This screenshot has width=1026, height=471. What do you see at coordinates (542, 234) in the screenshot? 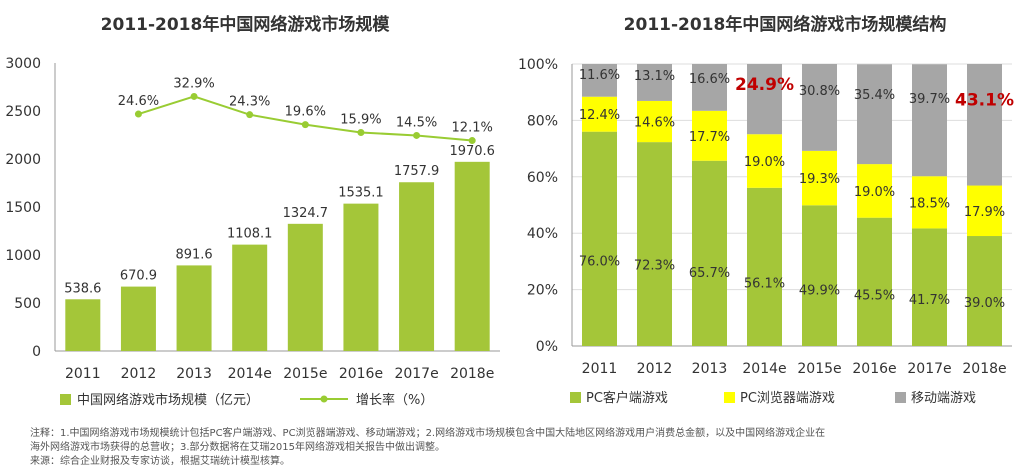
I see `y-tick-label: 40%` at bounding box center [542, 234].